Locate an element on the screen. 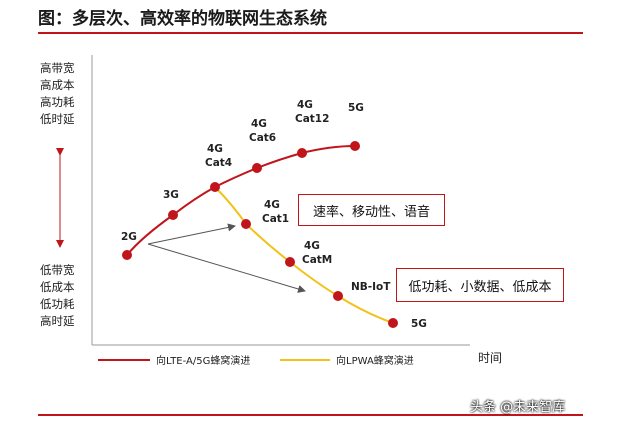 This screenshot has width=622, height=426. lte-node-5g is located at coordinates (355, 146).